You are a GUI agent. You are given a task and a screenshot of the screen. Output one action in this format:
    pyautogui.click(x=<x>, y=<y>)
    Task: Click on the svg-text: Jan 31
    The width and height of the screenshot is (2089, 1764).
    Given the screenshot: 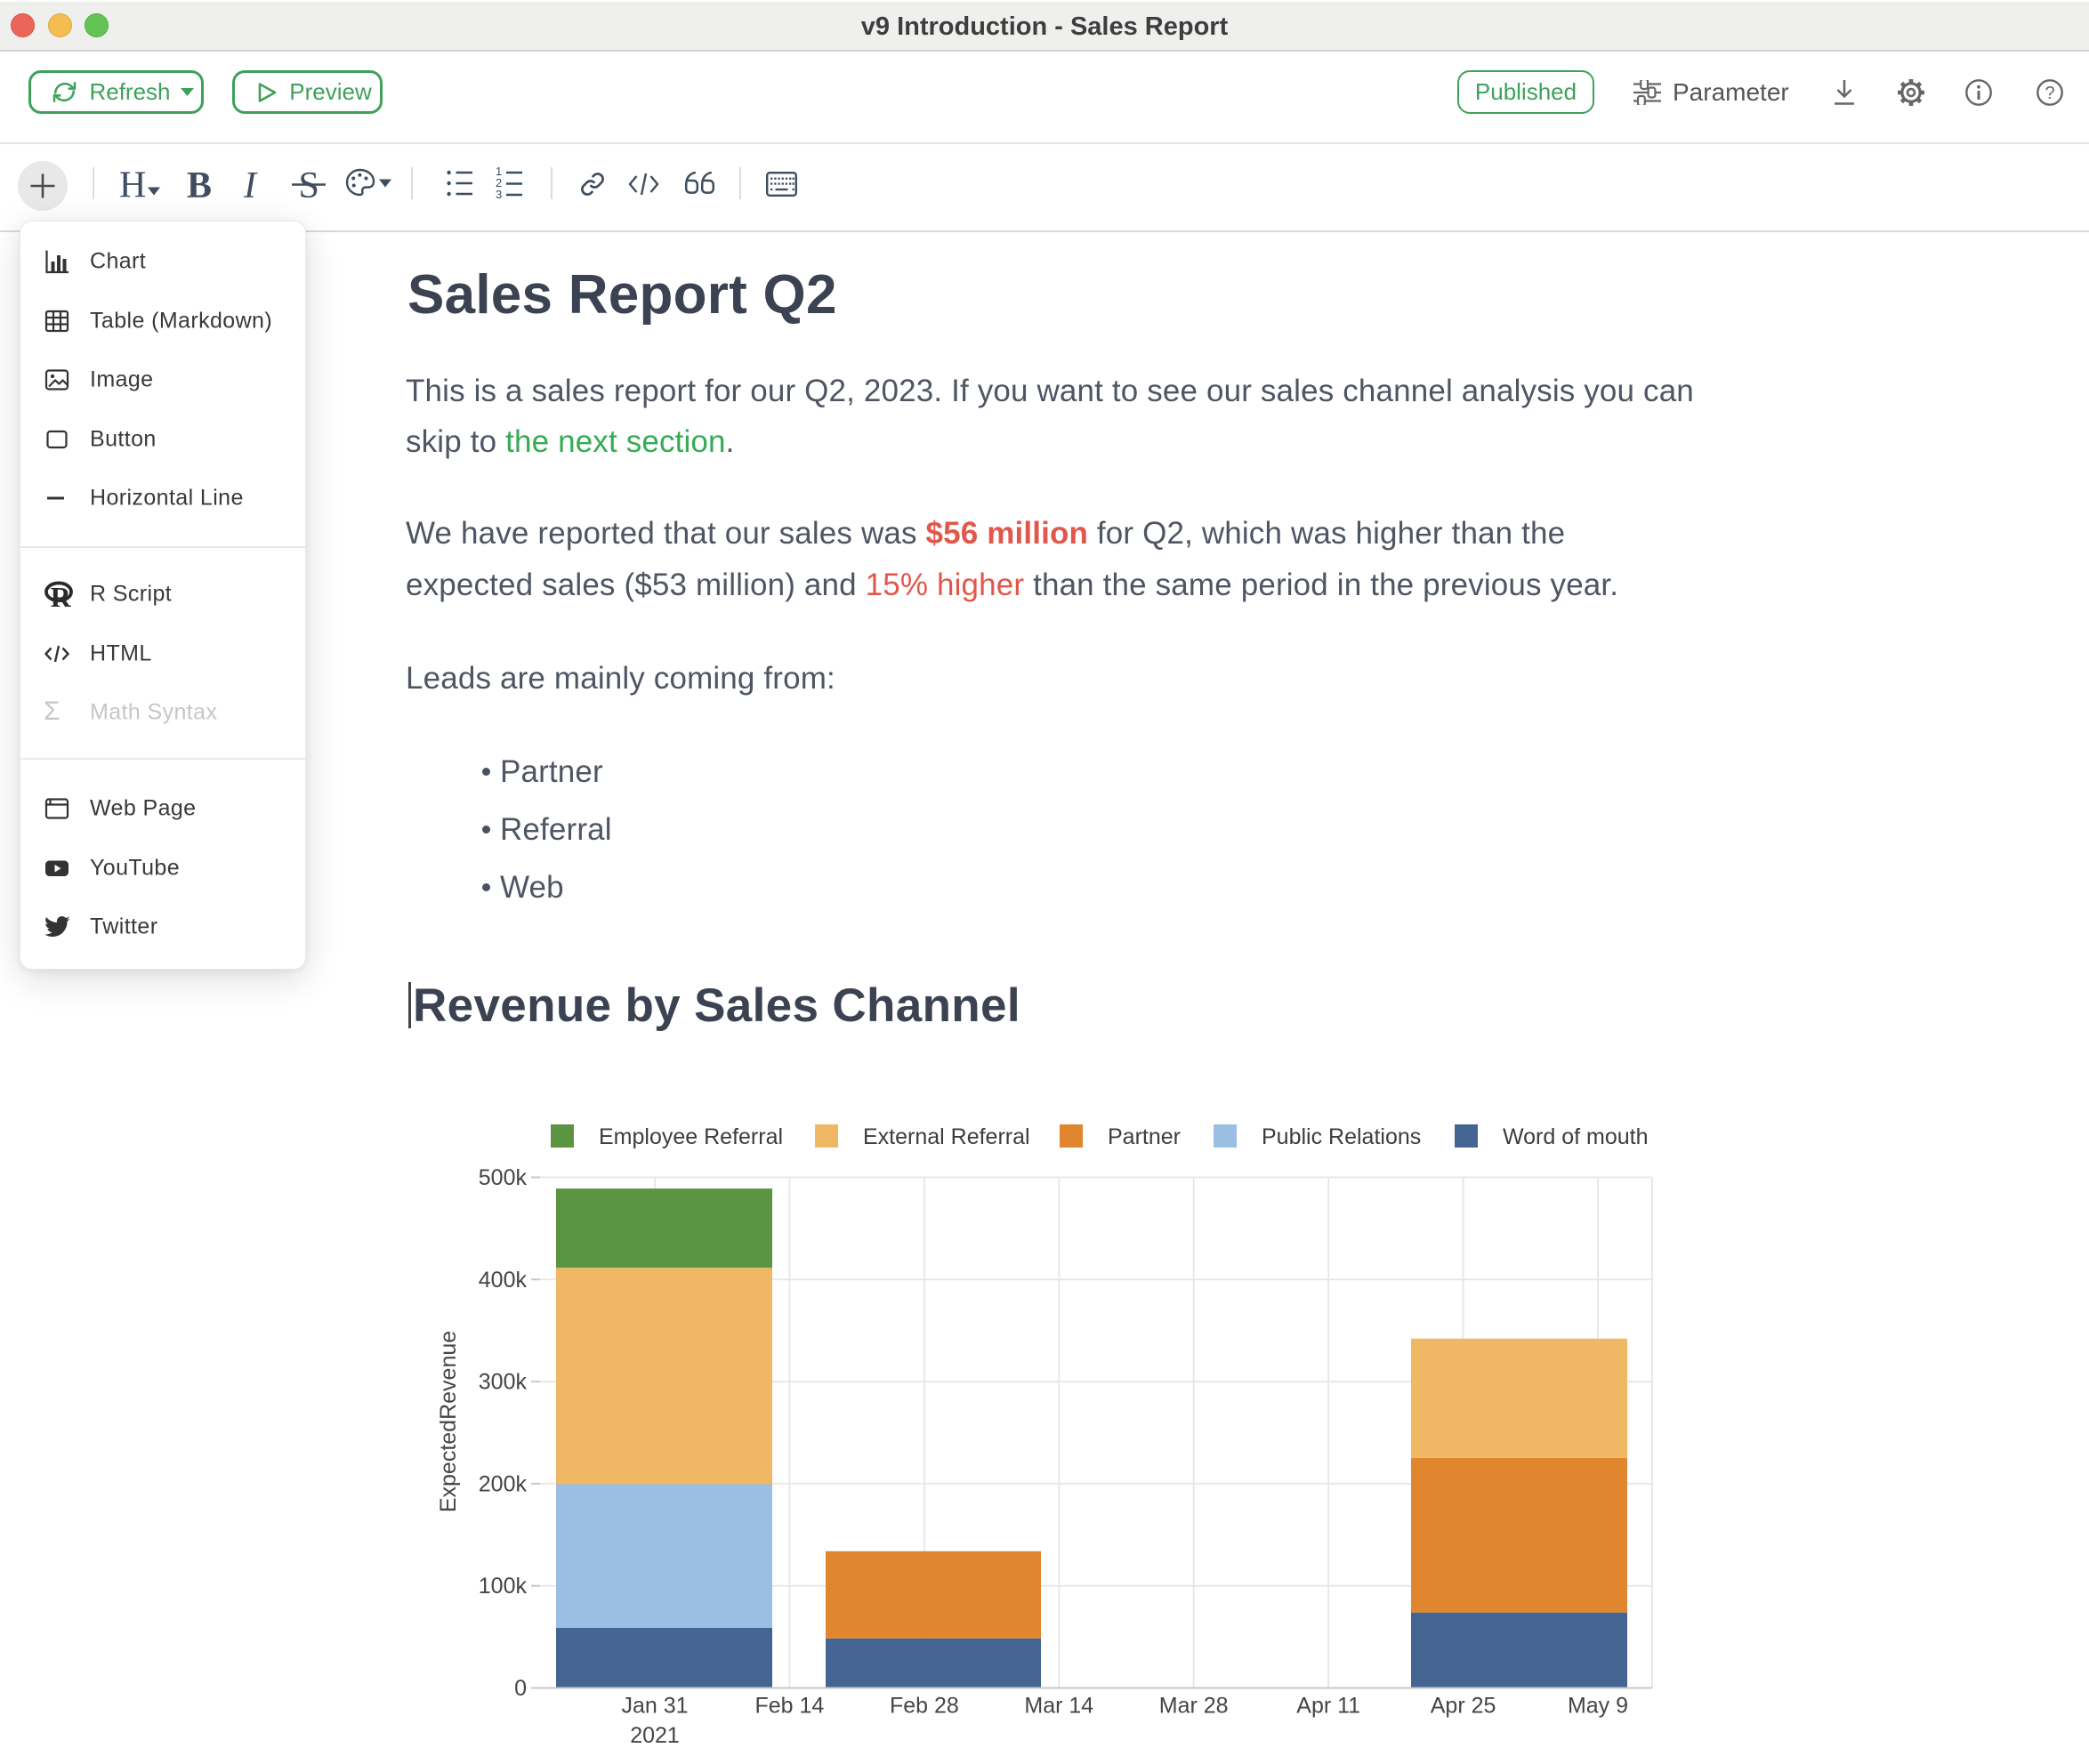 What is the action you would take?
    pyautogui.click(x=654, y=1706)
    